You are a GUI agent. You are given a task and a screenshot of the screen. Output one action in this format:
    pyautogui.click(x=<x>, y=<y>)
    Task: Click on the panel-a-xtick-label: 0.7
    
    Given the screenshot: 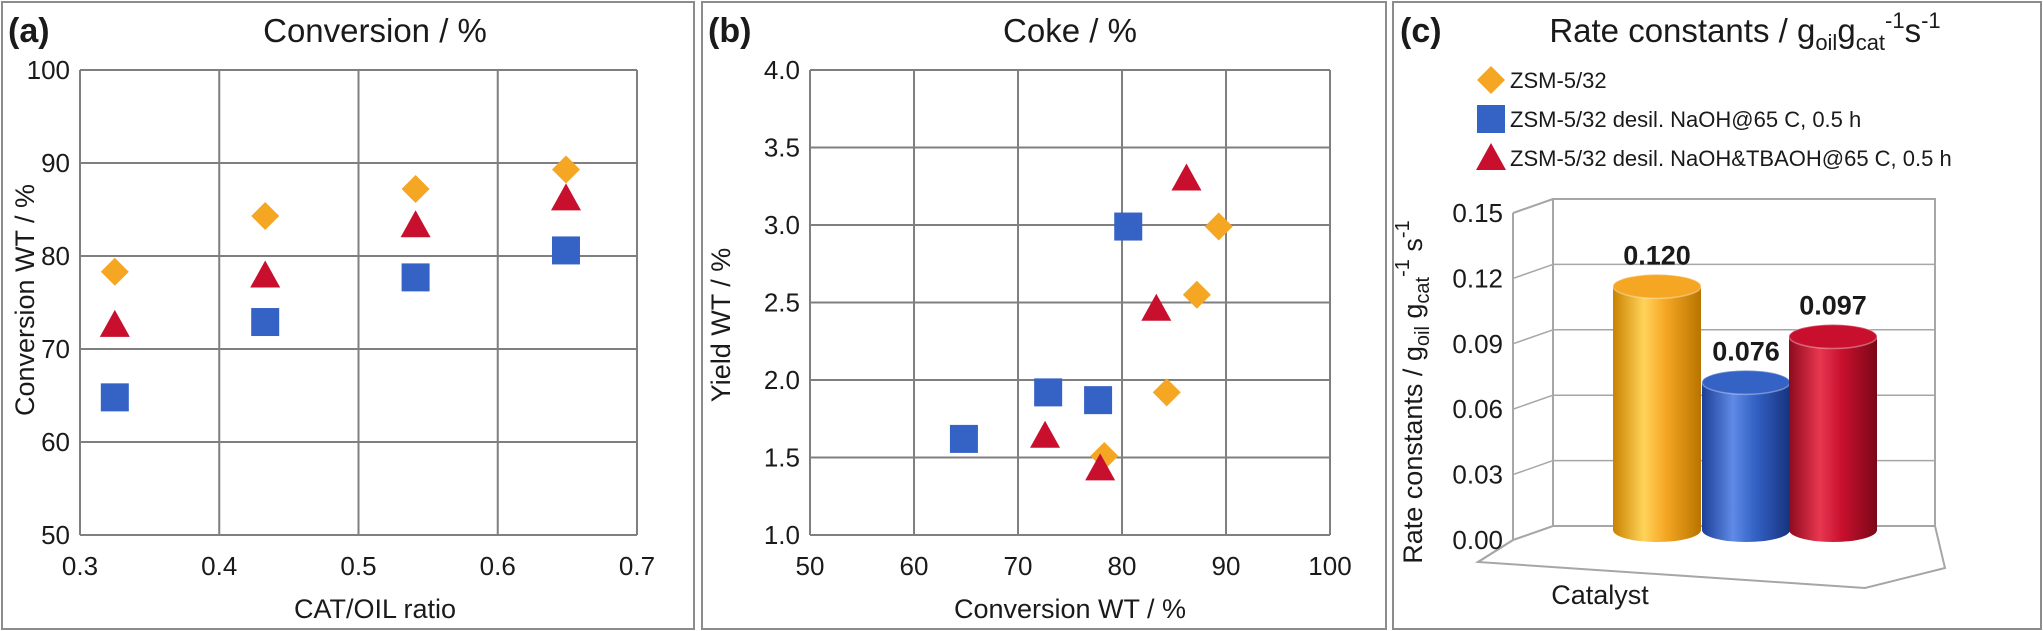 What is the action you would take?
    pyautogui.click(x=637, y=566)
    